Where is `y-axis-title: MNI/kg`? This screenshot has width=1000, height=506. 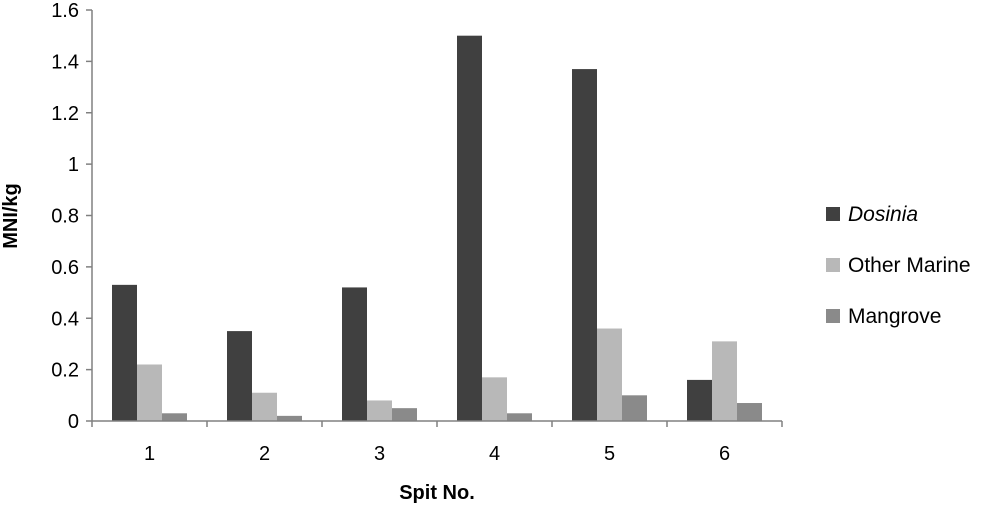
y-axis-title: MNI/kg is located at coordinates (11, 216).